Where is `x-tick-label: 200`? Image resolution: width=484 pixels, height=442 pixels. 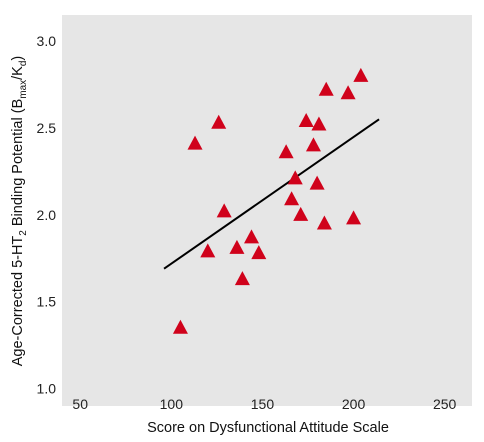
x-tick-label: 200 is located at coordinates (354, 404).